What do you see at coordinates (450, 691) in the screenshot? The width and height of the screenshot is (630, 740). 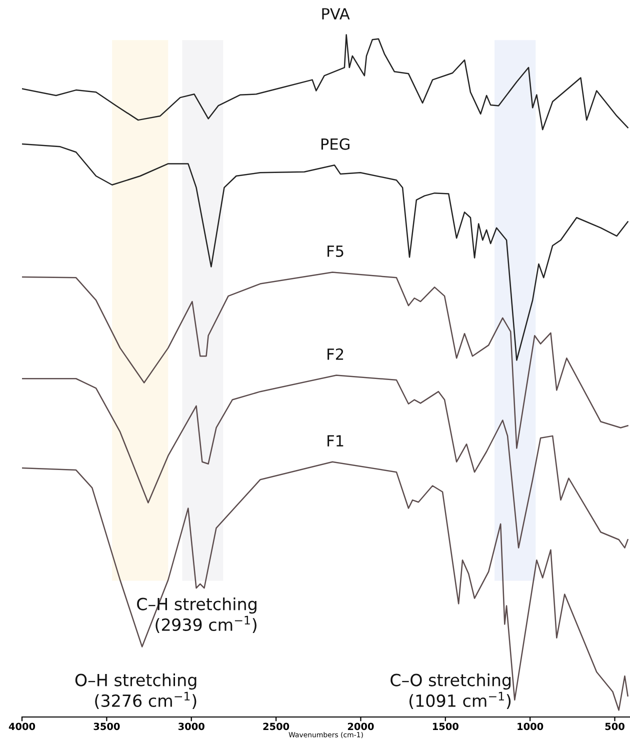 I see `annotation: C–O stretching (1091 cm$^{−1}$)` at bounding box center [450, 691].